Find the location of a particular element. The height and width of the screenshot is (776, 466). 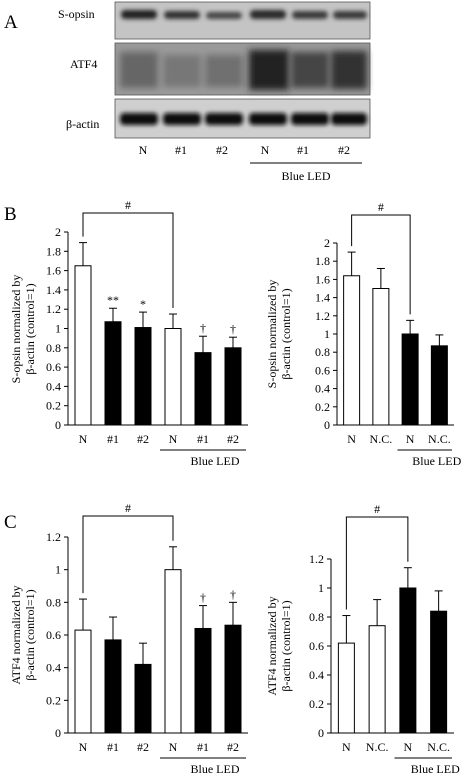

blot-lane-1: N is located at coordinates (143, 150).